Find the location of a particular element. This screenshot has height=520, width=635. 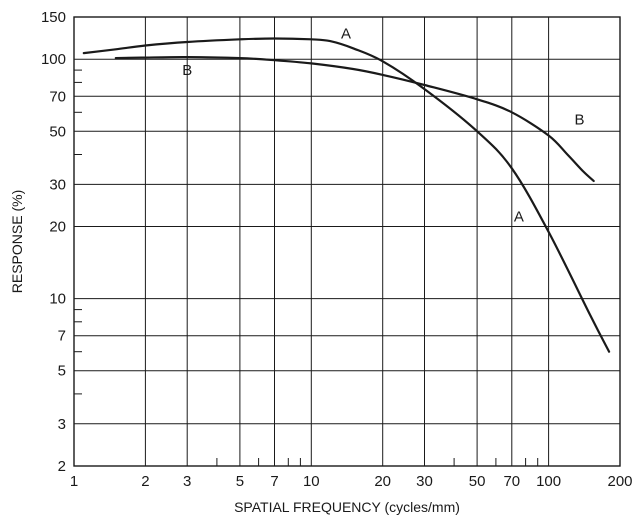

x-axis-title: SPATIAL FREQUENCY (cycles/mm) is located at coordinates (347, 507).